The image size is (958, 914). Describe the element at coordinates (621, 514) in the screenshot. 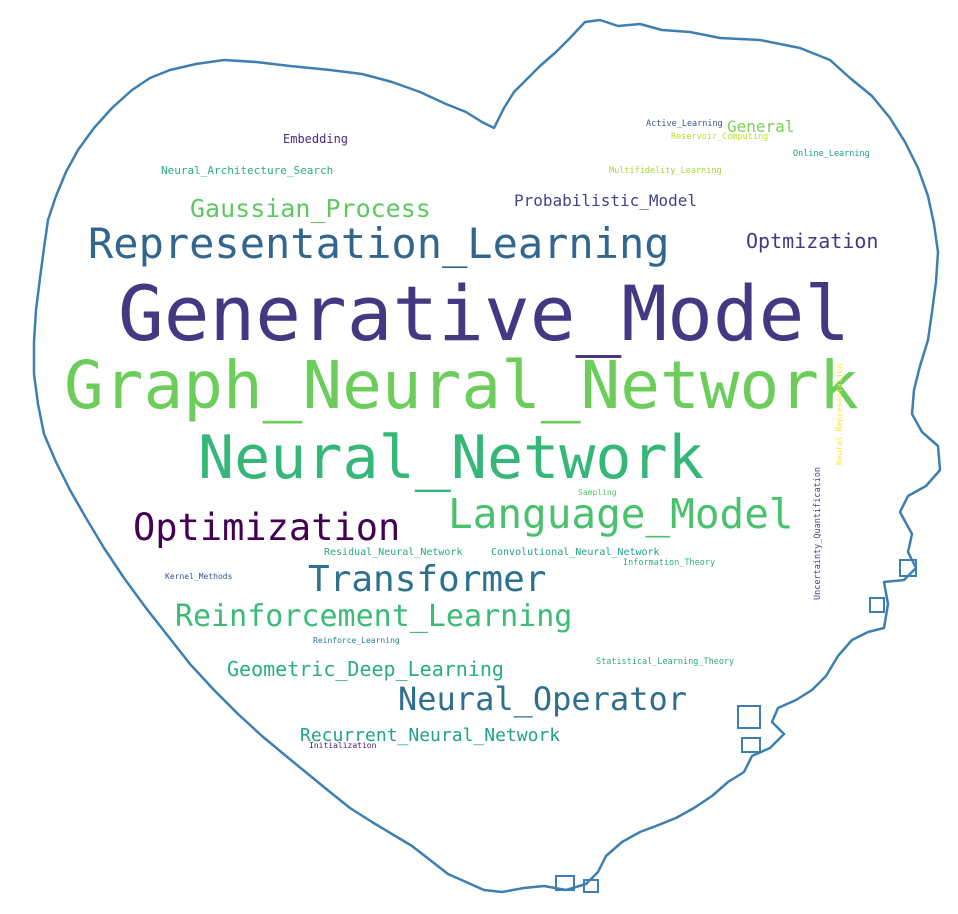

I see `word: Language_Model` at that location.